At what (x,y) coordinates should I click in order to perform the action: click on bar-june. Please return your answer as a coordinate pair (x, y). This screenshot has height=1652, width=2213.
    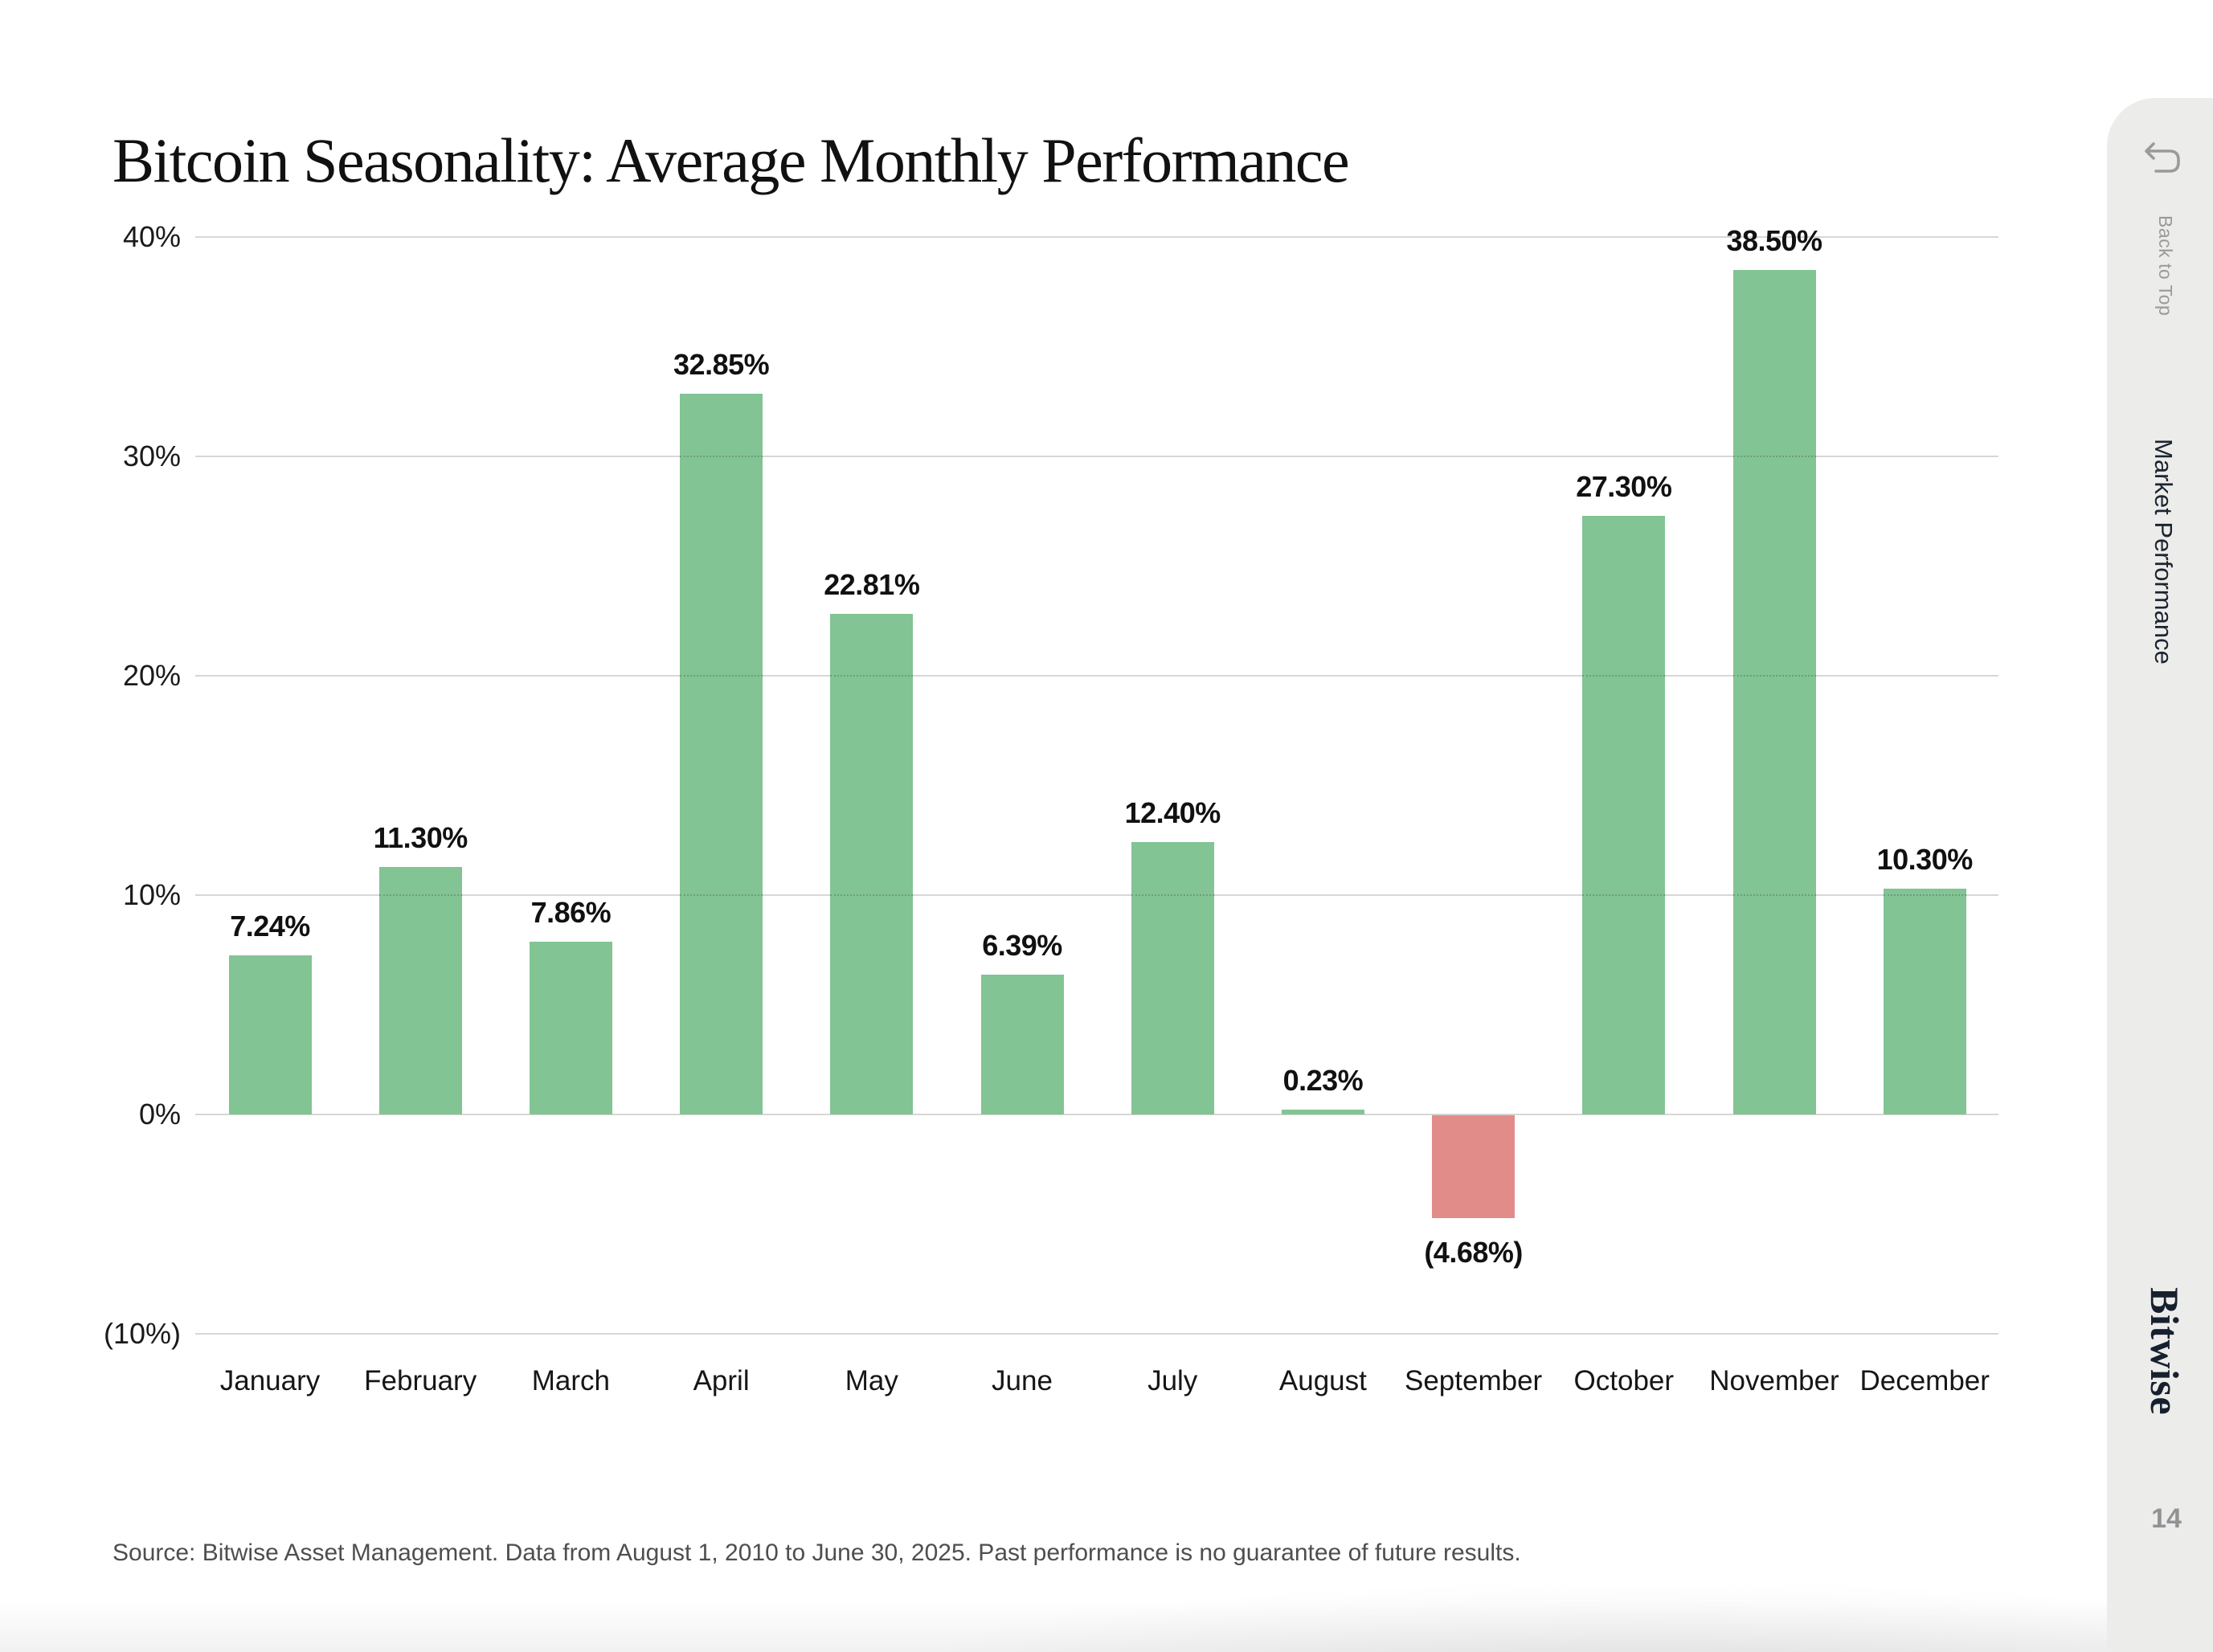
    Looking at the image, I should click on (1022, 1044).